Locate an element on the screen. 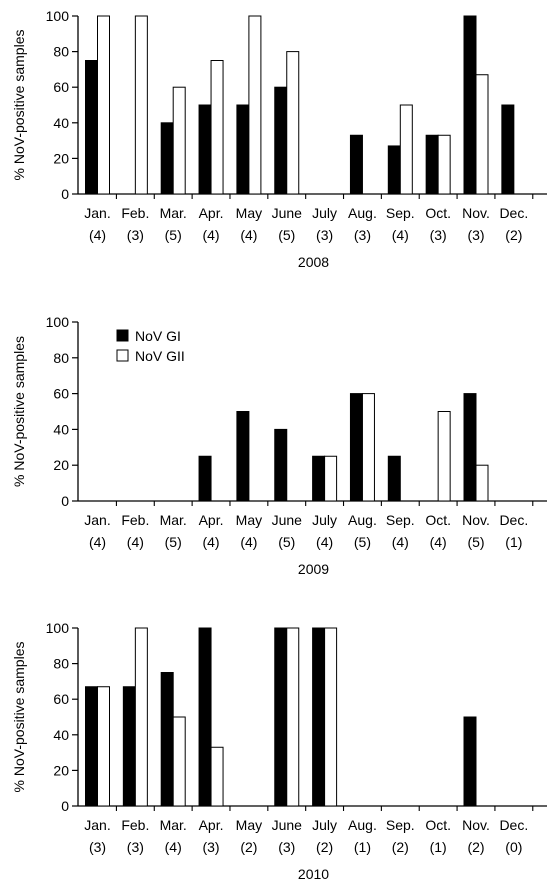 This screenshot has height=892, width=549. x-axis-label: 2008 is located at coordinates (313, 262).